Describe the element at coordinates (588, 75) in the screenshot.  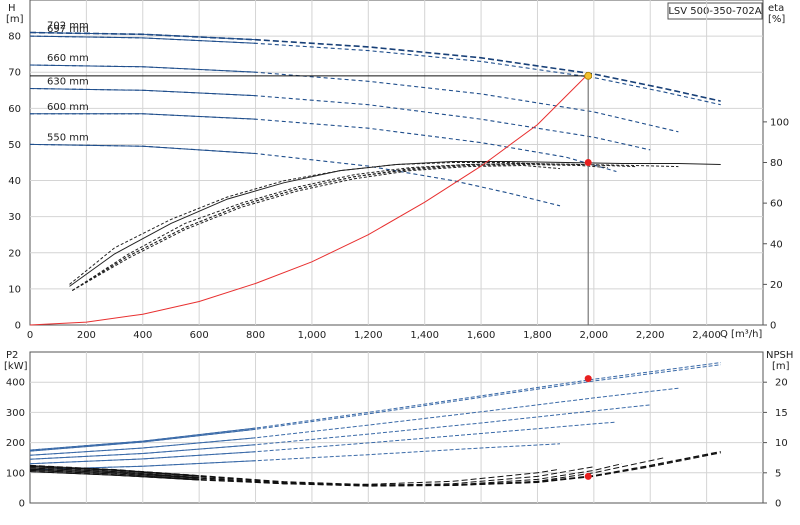
I see `duty-point-marker` at that location.